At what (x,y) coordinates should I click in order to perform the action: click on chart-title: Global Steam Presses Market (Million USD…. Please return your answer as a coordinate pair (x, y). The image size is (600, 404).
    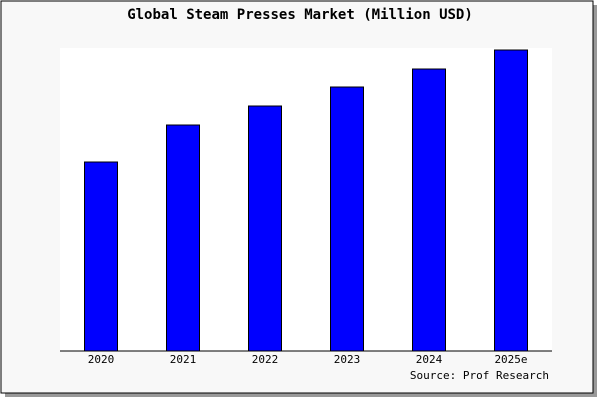
    Looking at the image, I should click on (300, 15).